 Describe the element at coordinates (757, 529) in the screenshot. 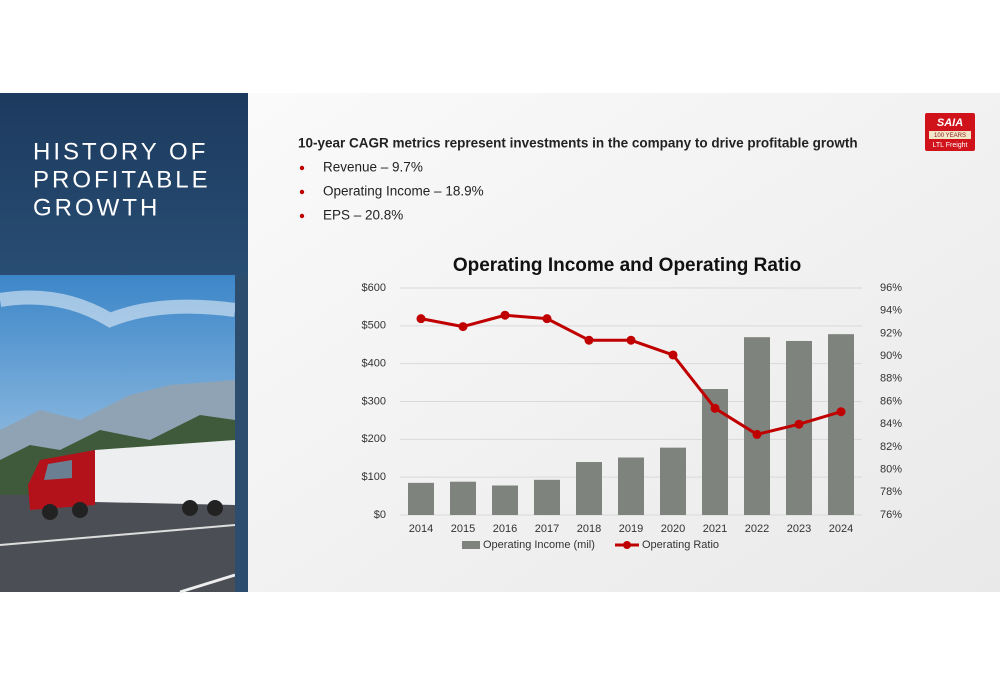

I see `x-tick-label: 2022` at that location.